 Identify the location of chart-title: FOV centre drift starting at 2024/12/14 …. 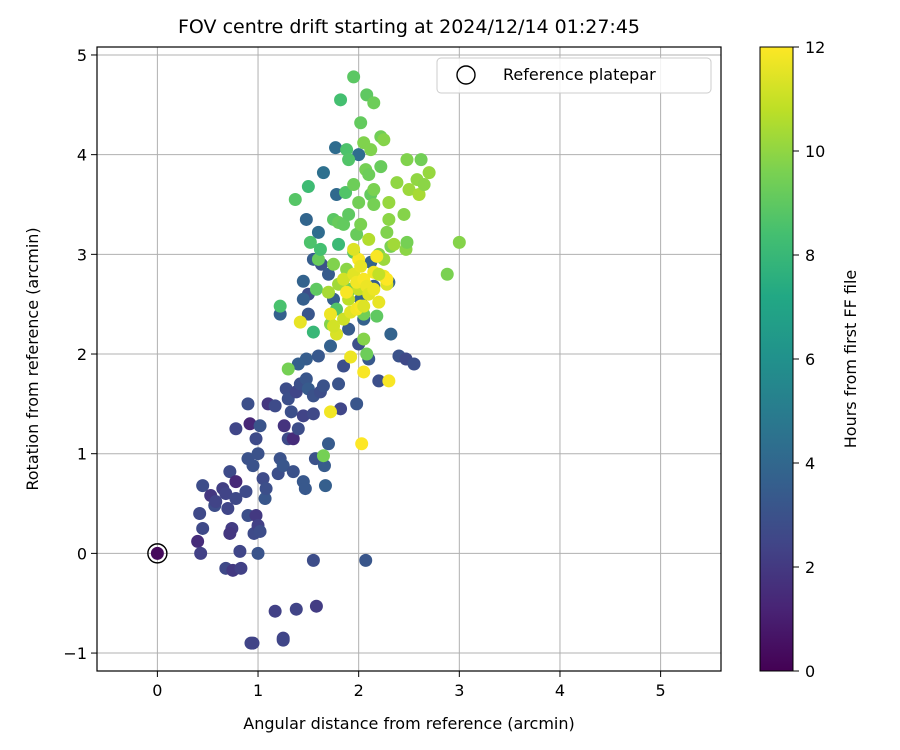
(409, 27).